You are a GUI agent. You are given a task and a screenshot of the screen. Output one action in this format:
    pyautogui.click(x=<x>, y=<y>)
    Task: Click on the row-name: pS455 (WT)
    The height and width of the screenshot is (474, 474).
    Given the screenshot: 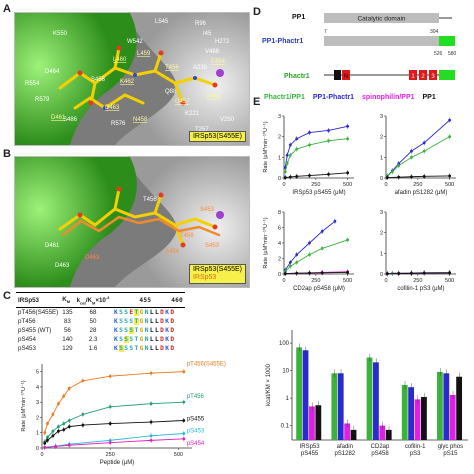 What is the action you would take?
    pyautogui.click(x=35, y=331)
    